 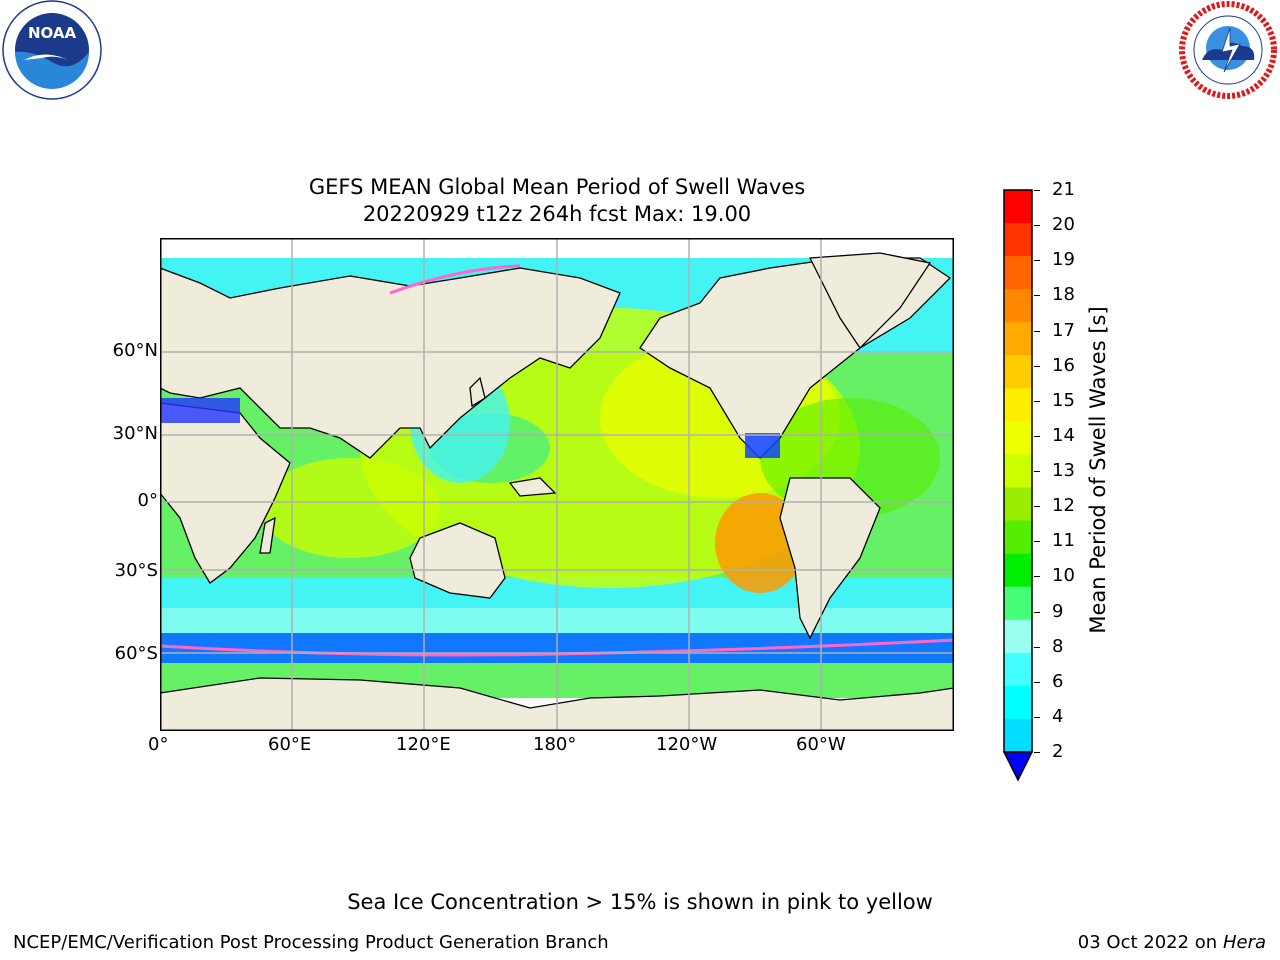 I want to click on colorbar-ticks: 21 20 19 18 17 16 15 14 13 12 11 10 9 8 6 4 2, so click(x=1064, y=482).